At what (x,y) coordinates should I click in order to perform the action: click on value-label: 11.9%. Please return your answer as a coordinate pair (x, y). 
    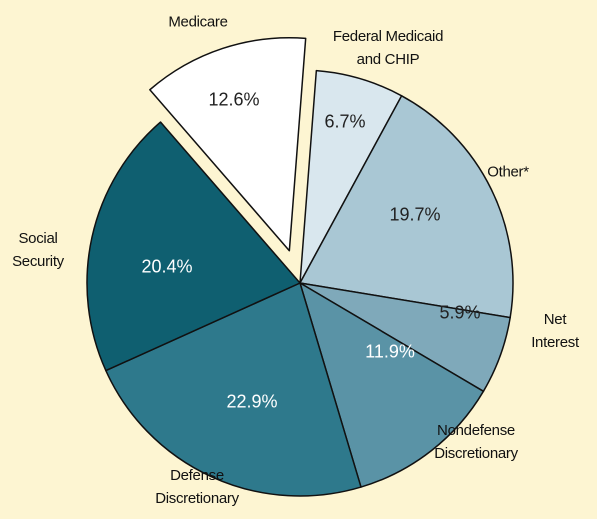
    Looking at the image, I should click on (390, 351).